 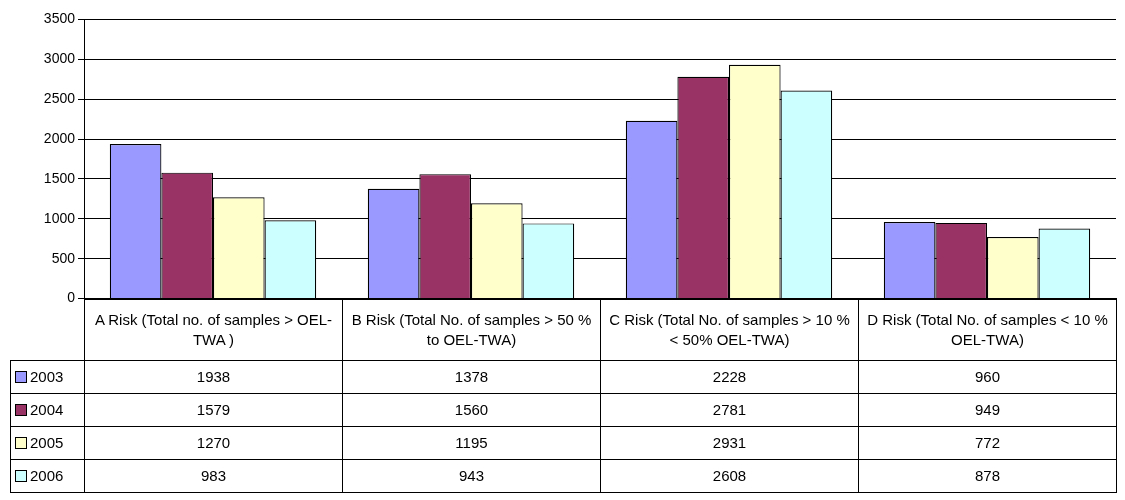 I want to click on data-label: 1270, so click(x=213, y=442).